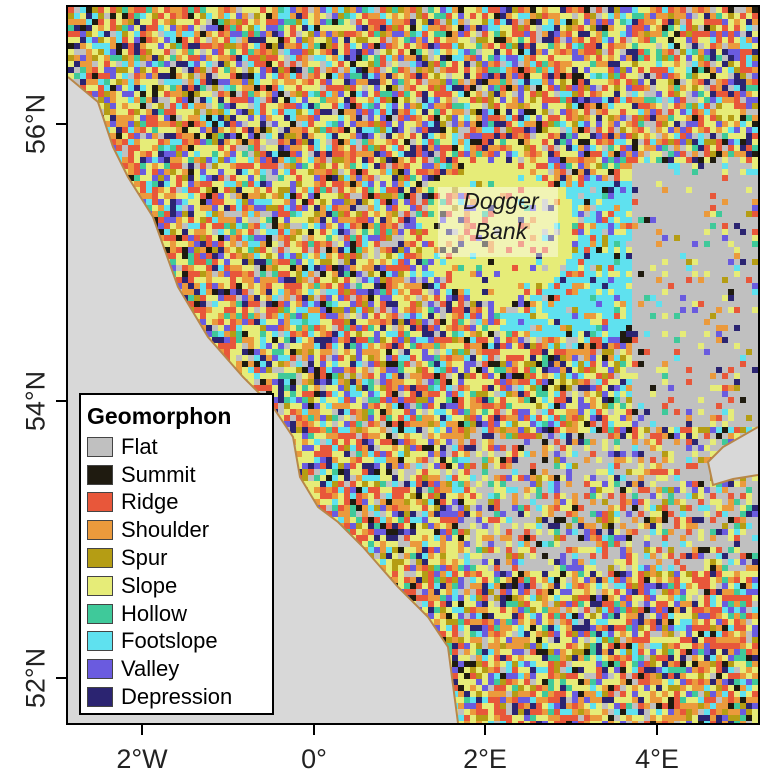 The height and width of the screenshot is (779, 760). Describe the element at coordinates (314, 759) in the screenshot. I see `x-tick-label: 0°` at that location.